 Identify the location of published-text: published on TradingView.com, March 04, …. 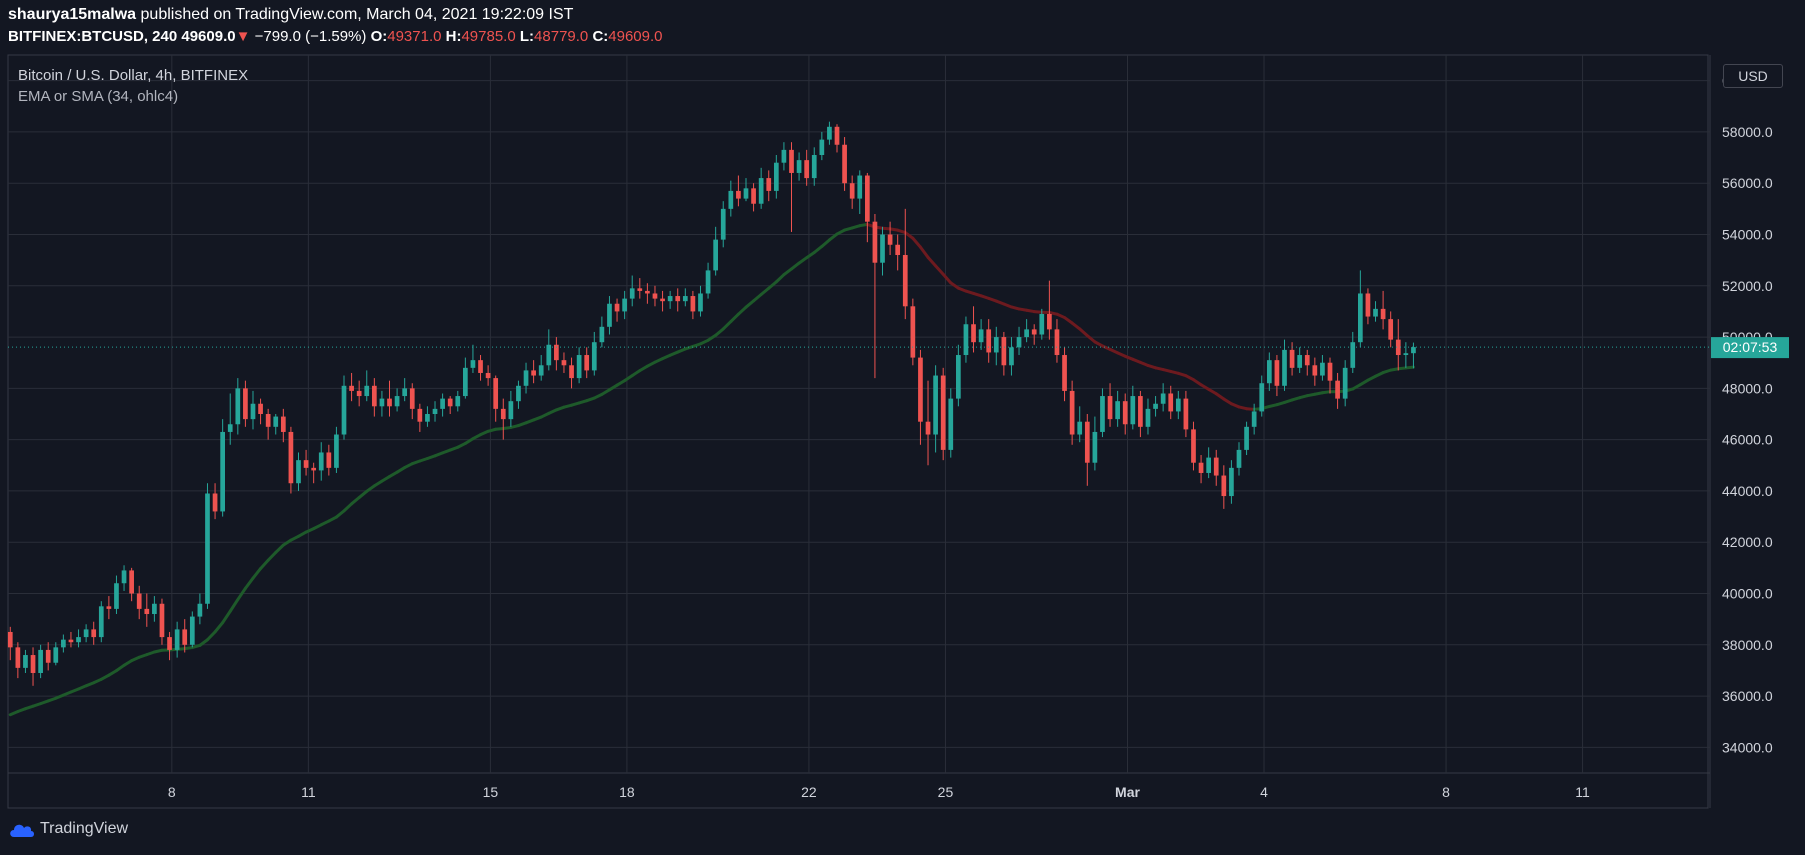
(357, 14).